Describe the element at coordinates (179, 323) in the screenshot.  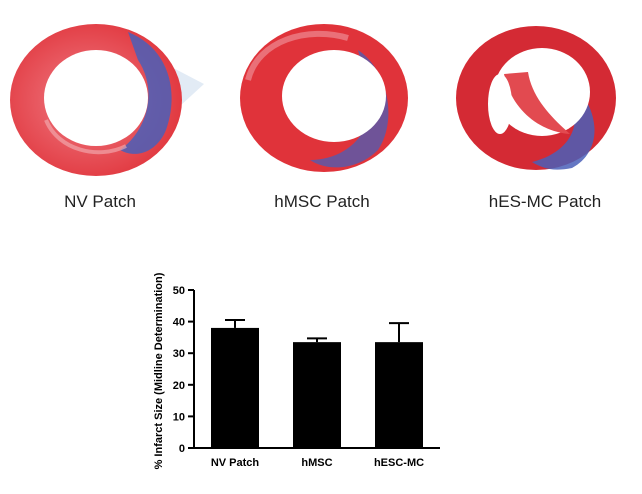
I see `y-tick-label: 40` at that location.